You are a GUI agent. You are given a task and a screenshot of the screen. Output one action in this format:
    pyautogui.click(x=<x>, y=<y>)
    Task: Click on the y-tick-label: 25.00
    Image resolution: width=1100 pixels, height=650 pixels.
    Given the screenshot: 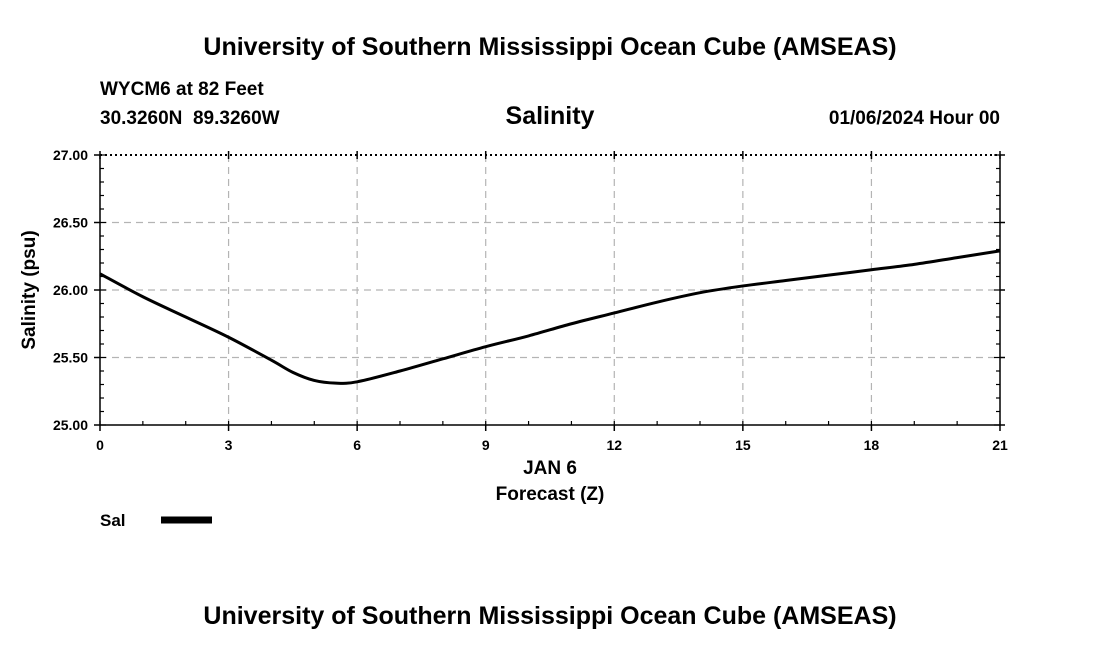 What is the action you would take?
    pyautogui.click(x=70, y=425)
    